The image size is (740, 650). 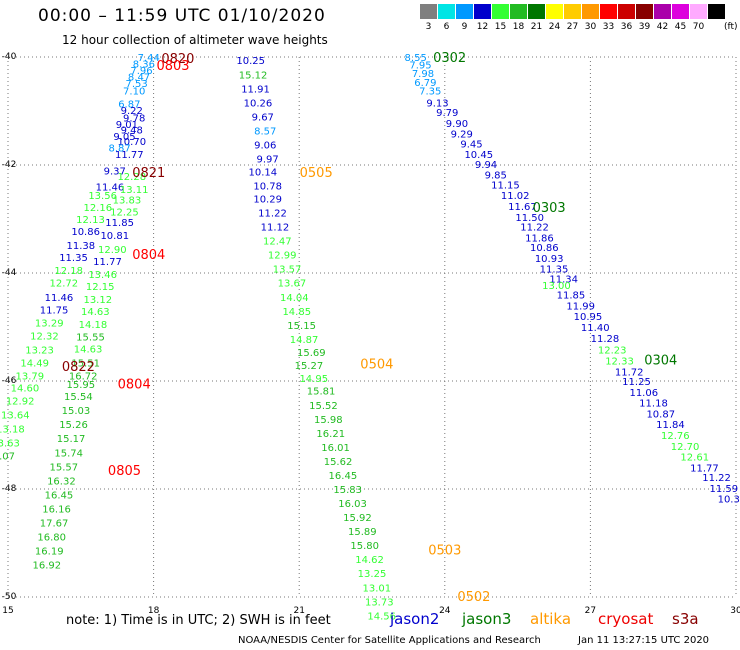 I want to click on lon-tick-label: 27, so click(x=590, y=611).